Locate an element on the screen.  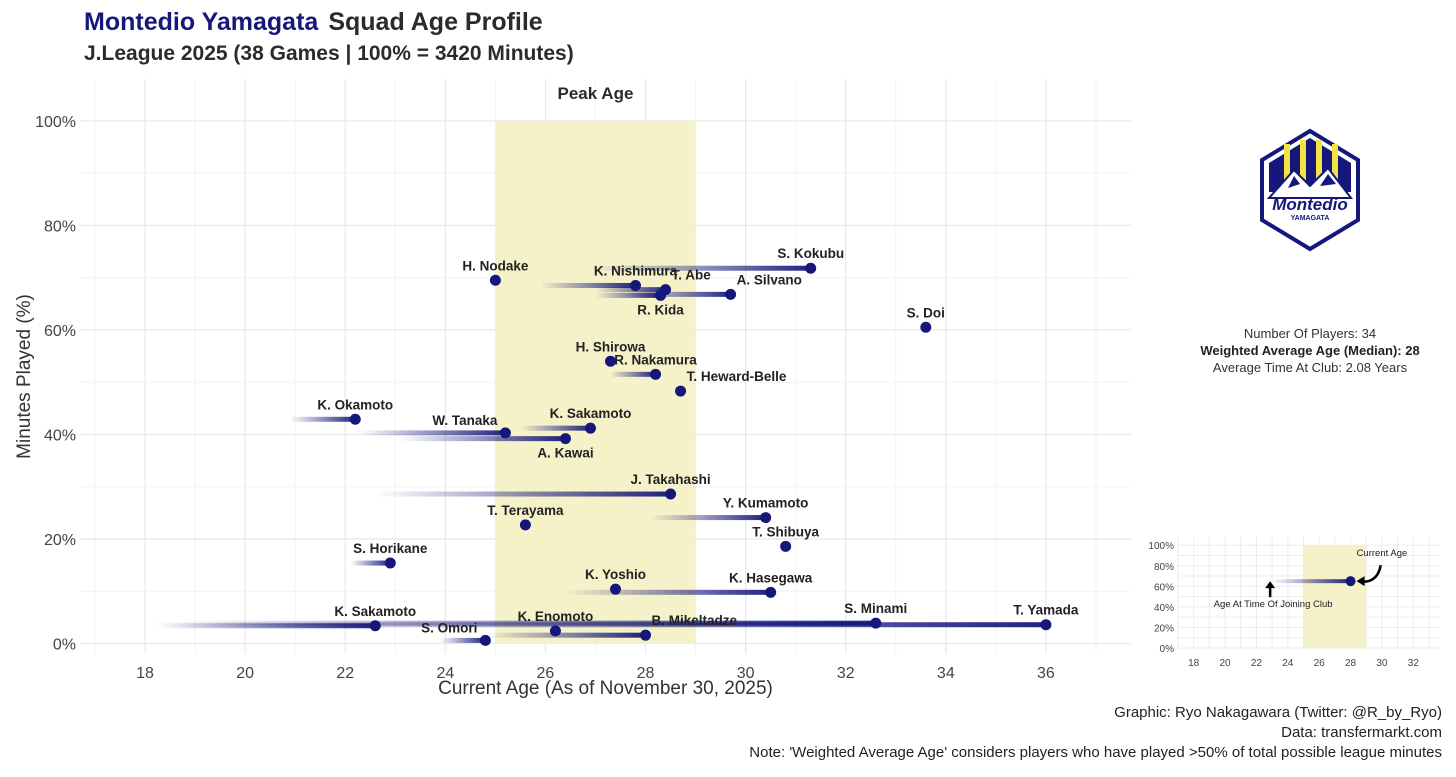
x-tick-label: 34 is located at coordinates (946, 673).